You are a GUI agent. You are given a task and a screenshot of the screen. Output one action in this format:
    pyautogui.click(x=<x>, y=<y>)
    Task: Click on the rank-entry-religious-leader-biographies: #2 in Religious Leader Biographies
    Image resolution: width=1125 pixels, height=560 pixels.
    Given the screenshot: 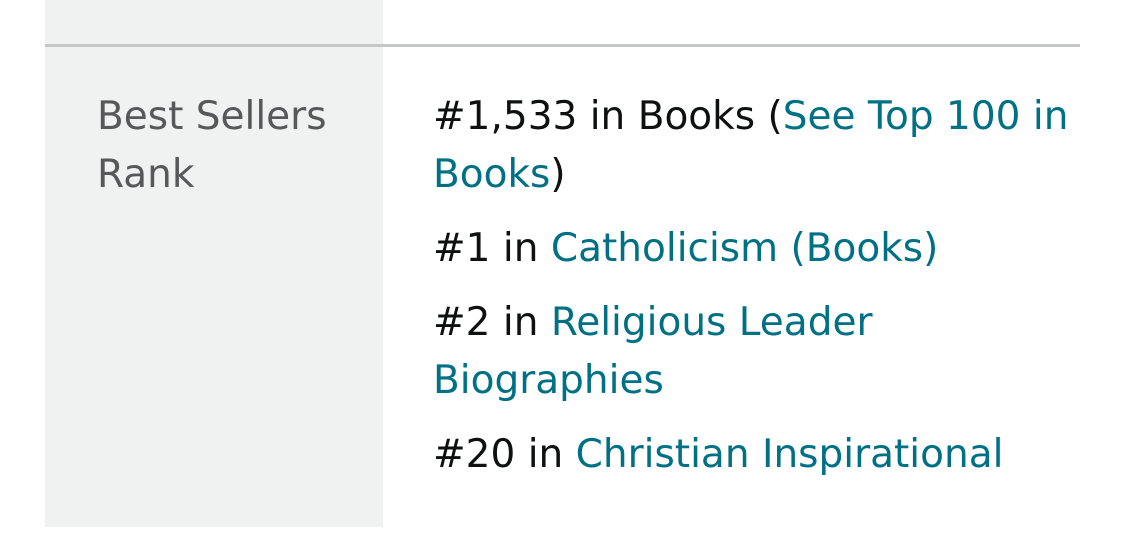 What is the action you would take?
    pyautogui.click(x=753, y=352)
    